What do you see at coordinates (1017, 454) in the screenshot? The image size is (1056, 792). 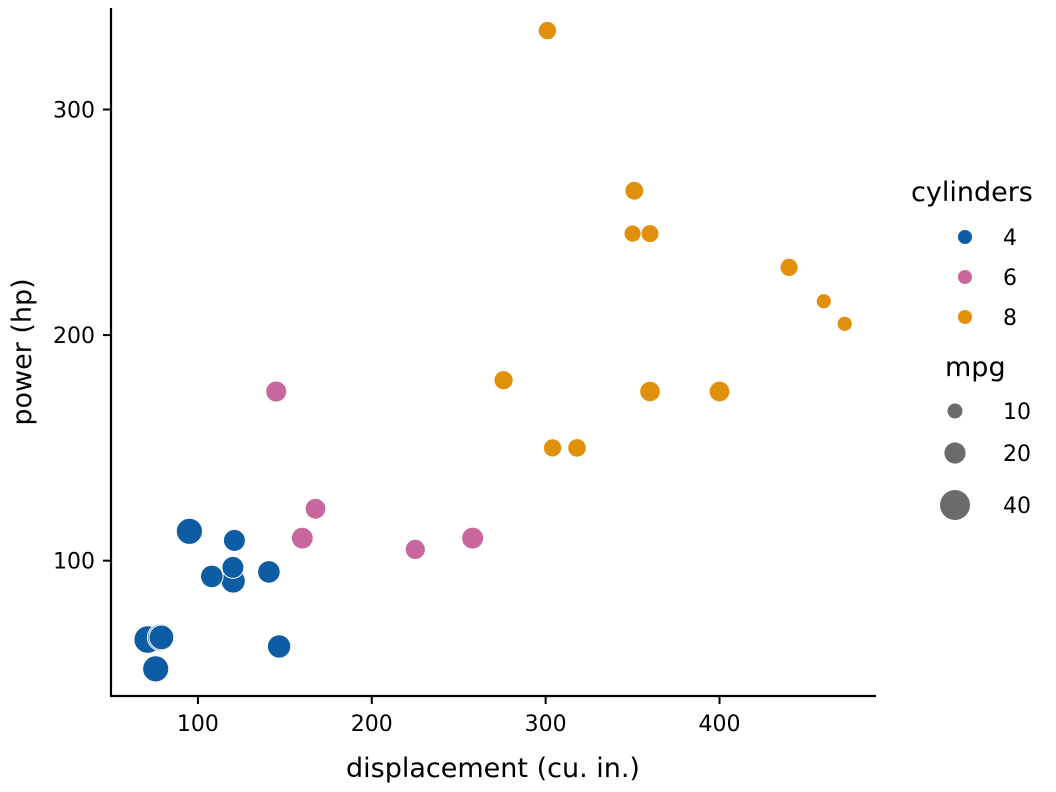 I see `legend-size-label-20: 20` at bounding box center [1017, 454].